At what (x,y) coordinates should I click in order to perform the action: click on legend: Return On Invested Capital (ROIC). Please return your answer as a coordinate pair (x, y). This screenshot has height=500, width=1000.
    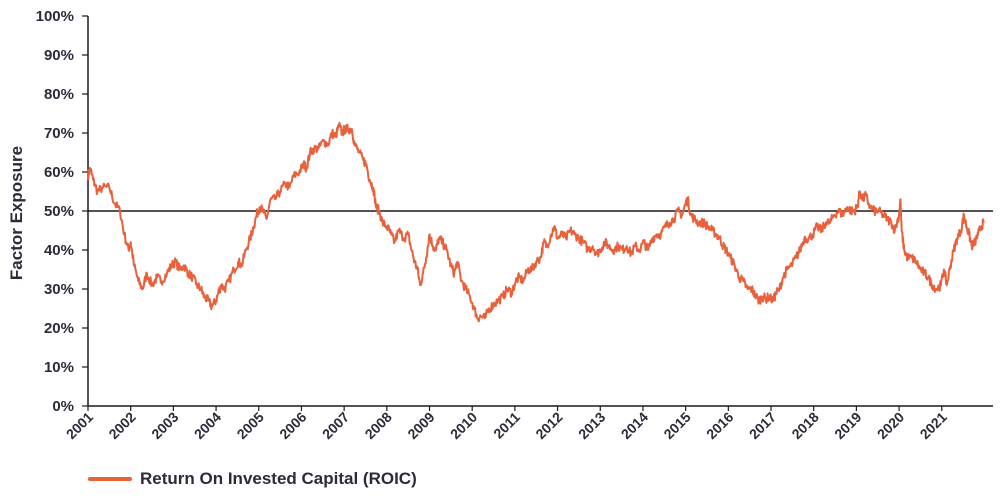
    Looking at the image, I should click on (252, 479).